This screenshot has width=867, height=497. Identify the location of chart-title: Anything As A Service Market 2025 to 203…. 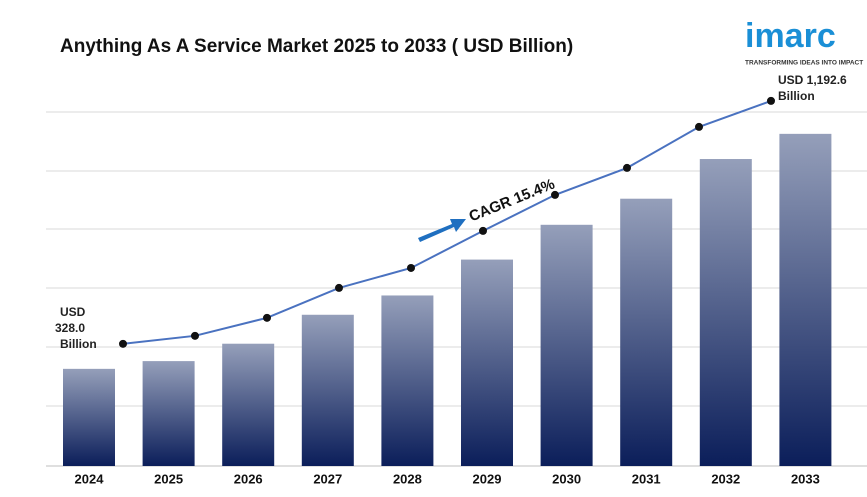
(316, 46).